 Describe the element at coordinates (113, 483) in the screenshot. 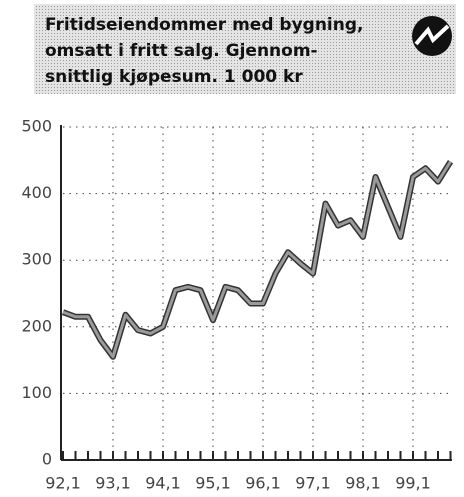

I see `x-tick-label: 93,1` at that location.